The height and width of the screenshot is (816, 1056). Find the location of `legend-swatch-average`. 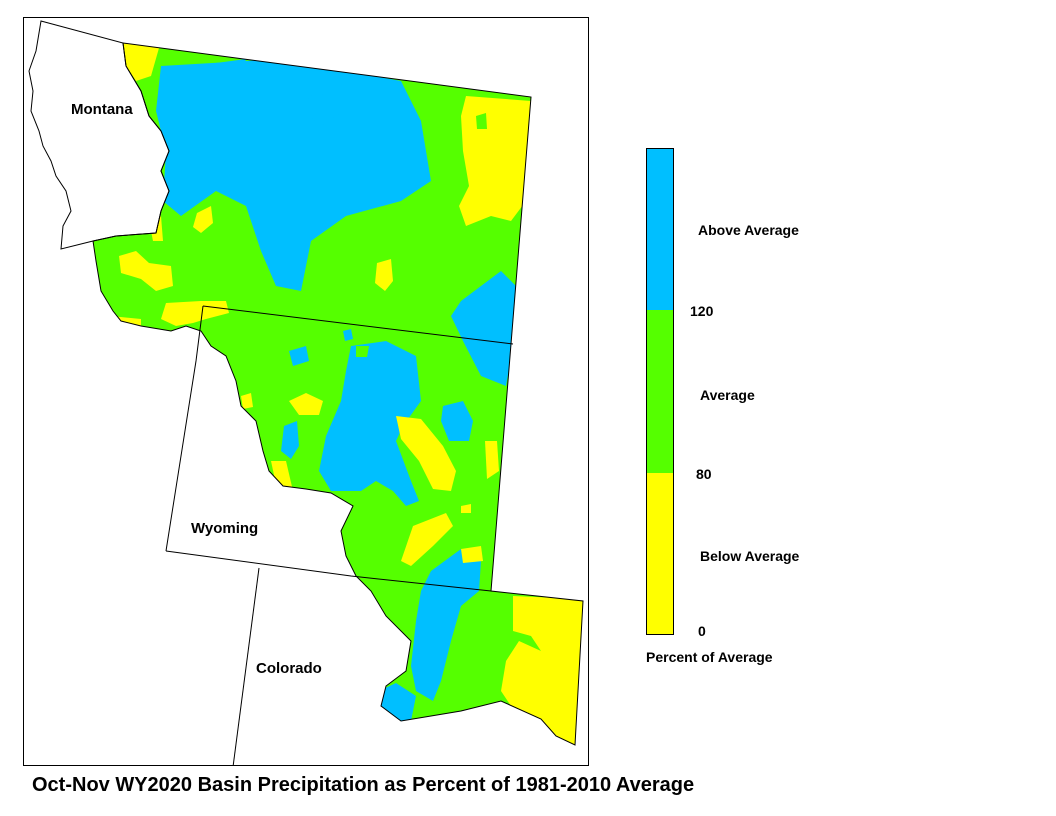

legend-swatch-average is located at coordinates (660, 391).